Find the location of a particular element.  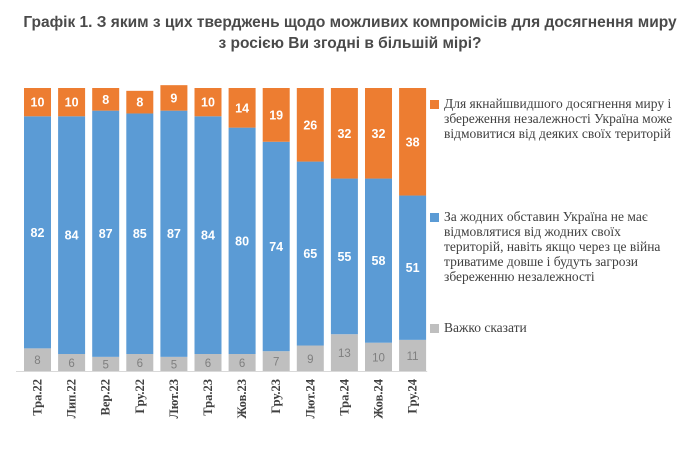

x-tick-label: Тра.24 is located at coordinates (344, 396).